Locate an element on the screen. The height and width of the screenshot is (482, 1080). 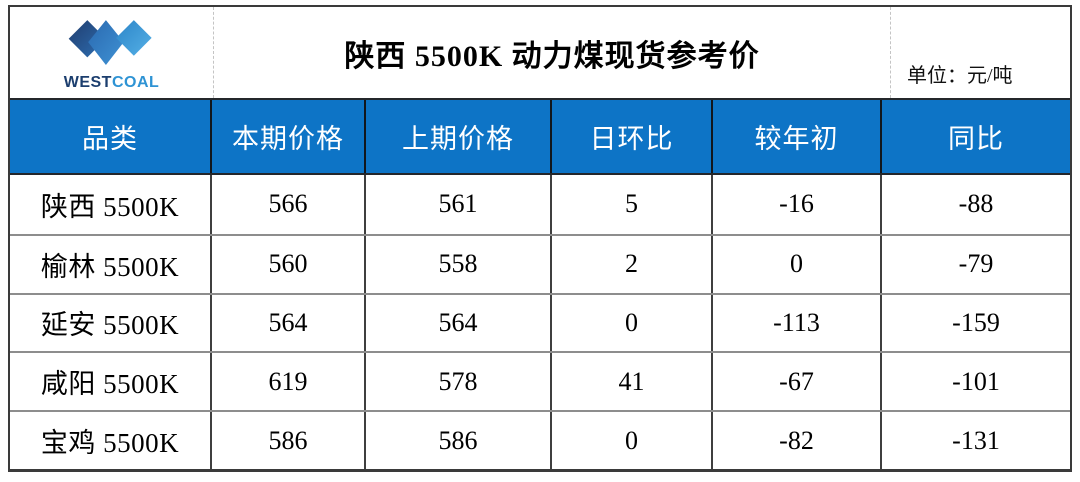
westcoal-logo: WESTCOAL is located at coordinates (112, 52).